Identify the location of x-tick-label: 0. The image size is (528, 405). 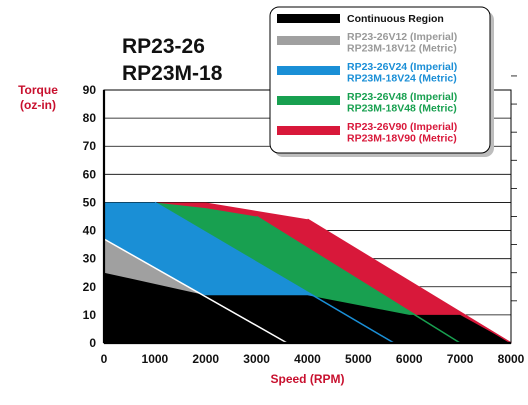
(104, 359).